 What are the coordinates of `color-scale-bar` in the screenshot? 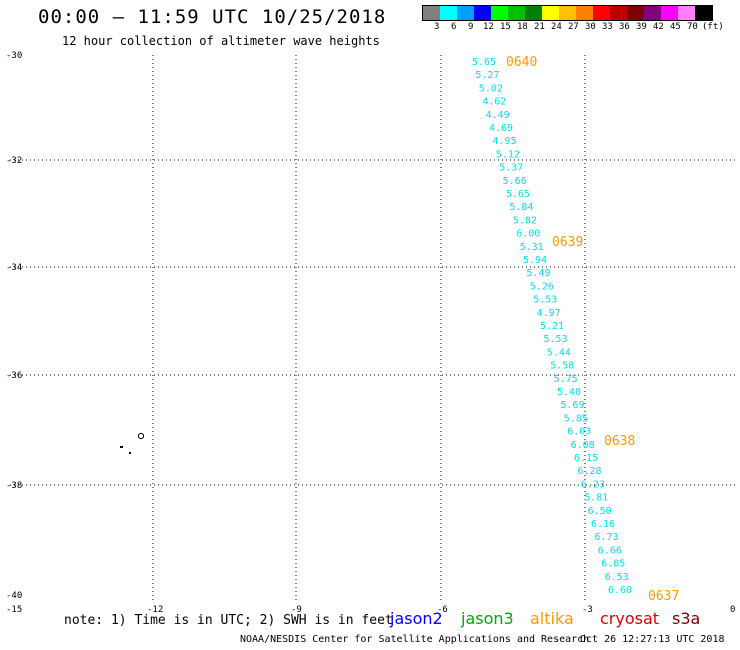 It's located at (567, 13).